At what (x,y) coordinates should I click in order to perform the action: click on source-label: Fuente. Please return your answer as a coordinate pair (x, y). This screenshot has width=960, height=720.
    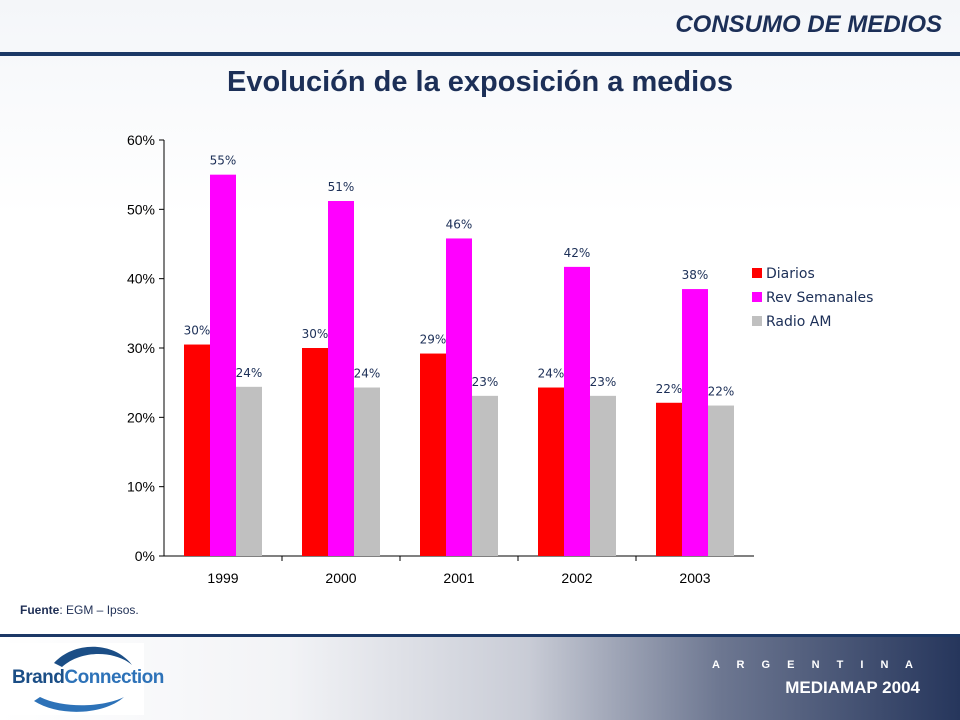
    Looking at the image, I should click on (40, 610).